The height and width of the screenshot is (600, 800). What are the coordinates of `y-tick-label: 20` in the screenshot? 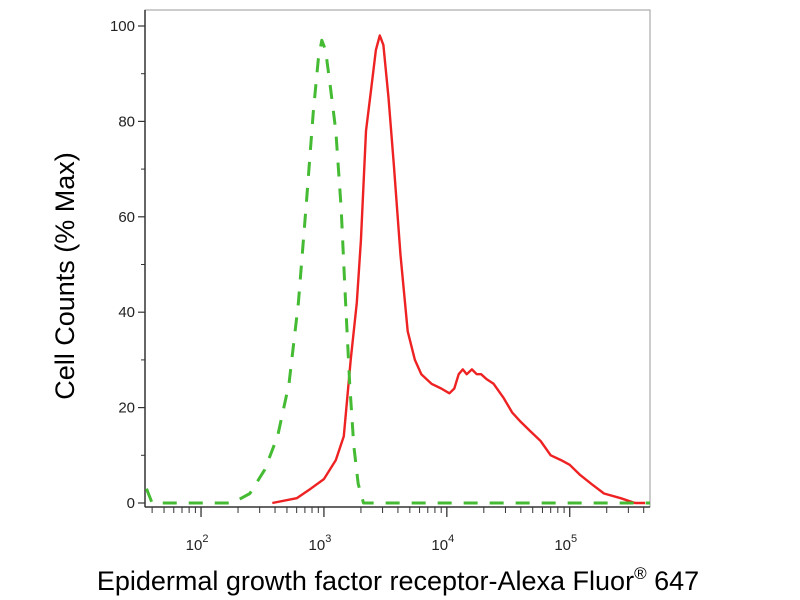 It's located at (126, 408).